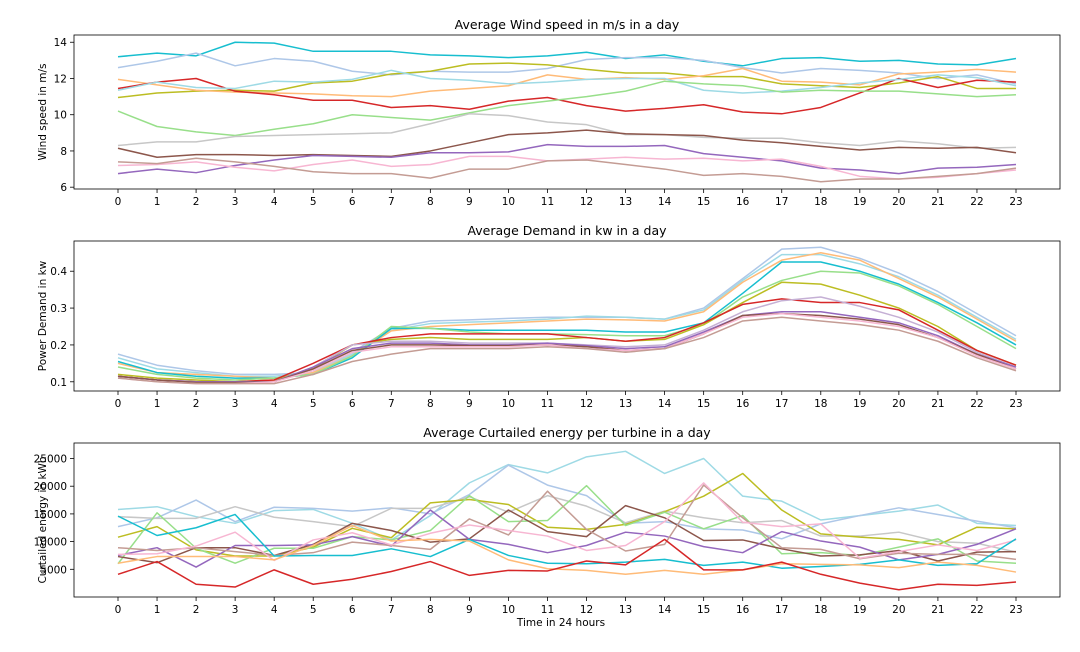 The width and height of the screenshot is (1080, 652). Describe the element at coordinates (567, 24) in the screenshot. I see `chart-title: Average Wind speed in m/s in a day` at that location.